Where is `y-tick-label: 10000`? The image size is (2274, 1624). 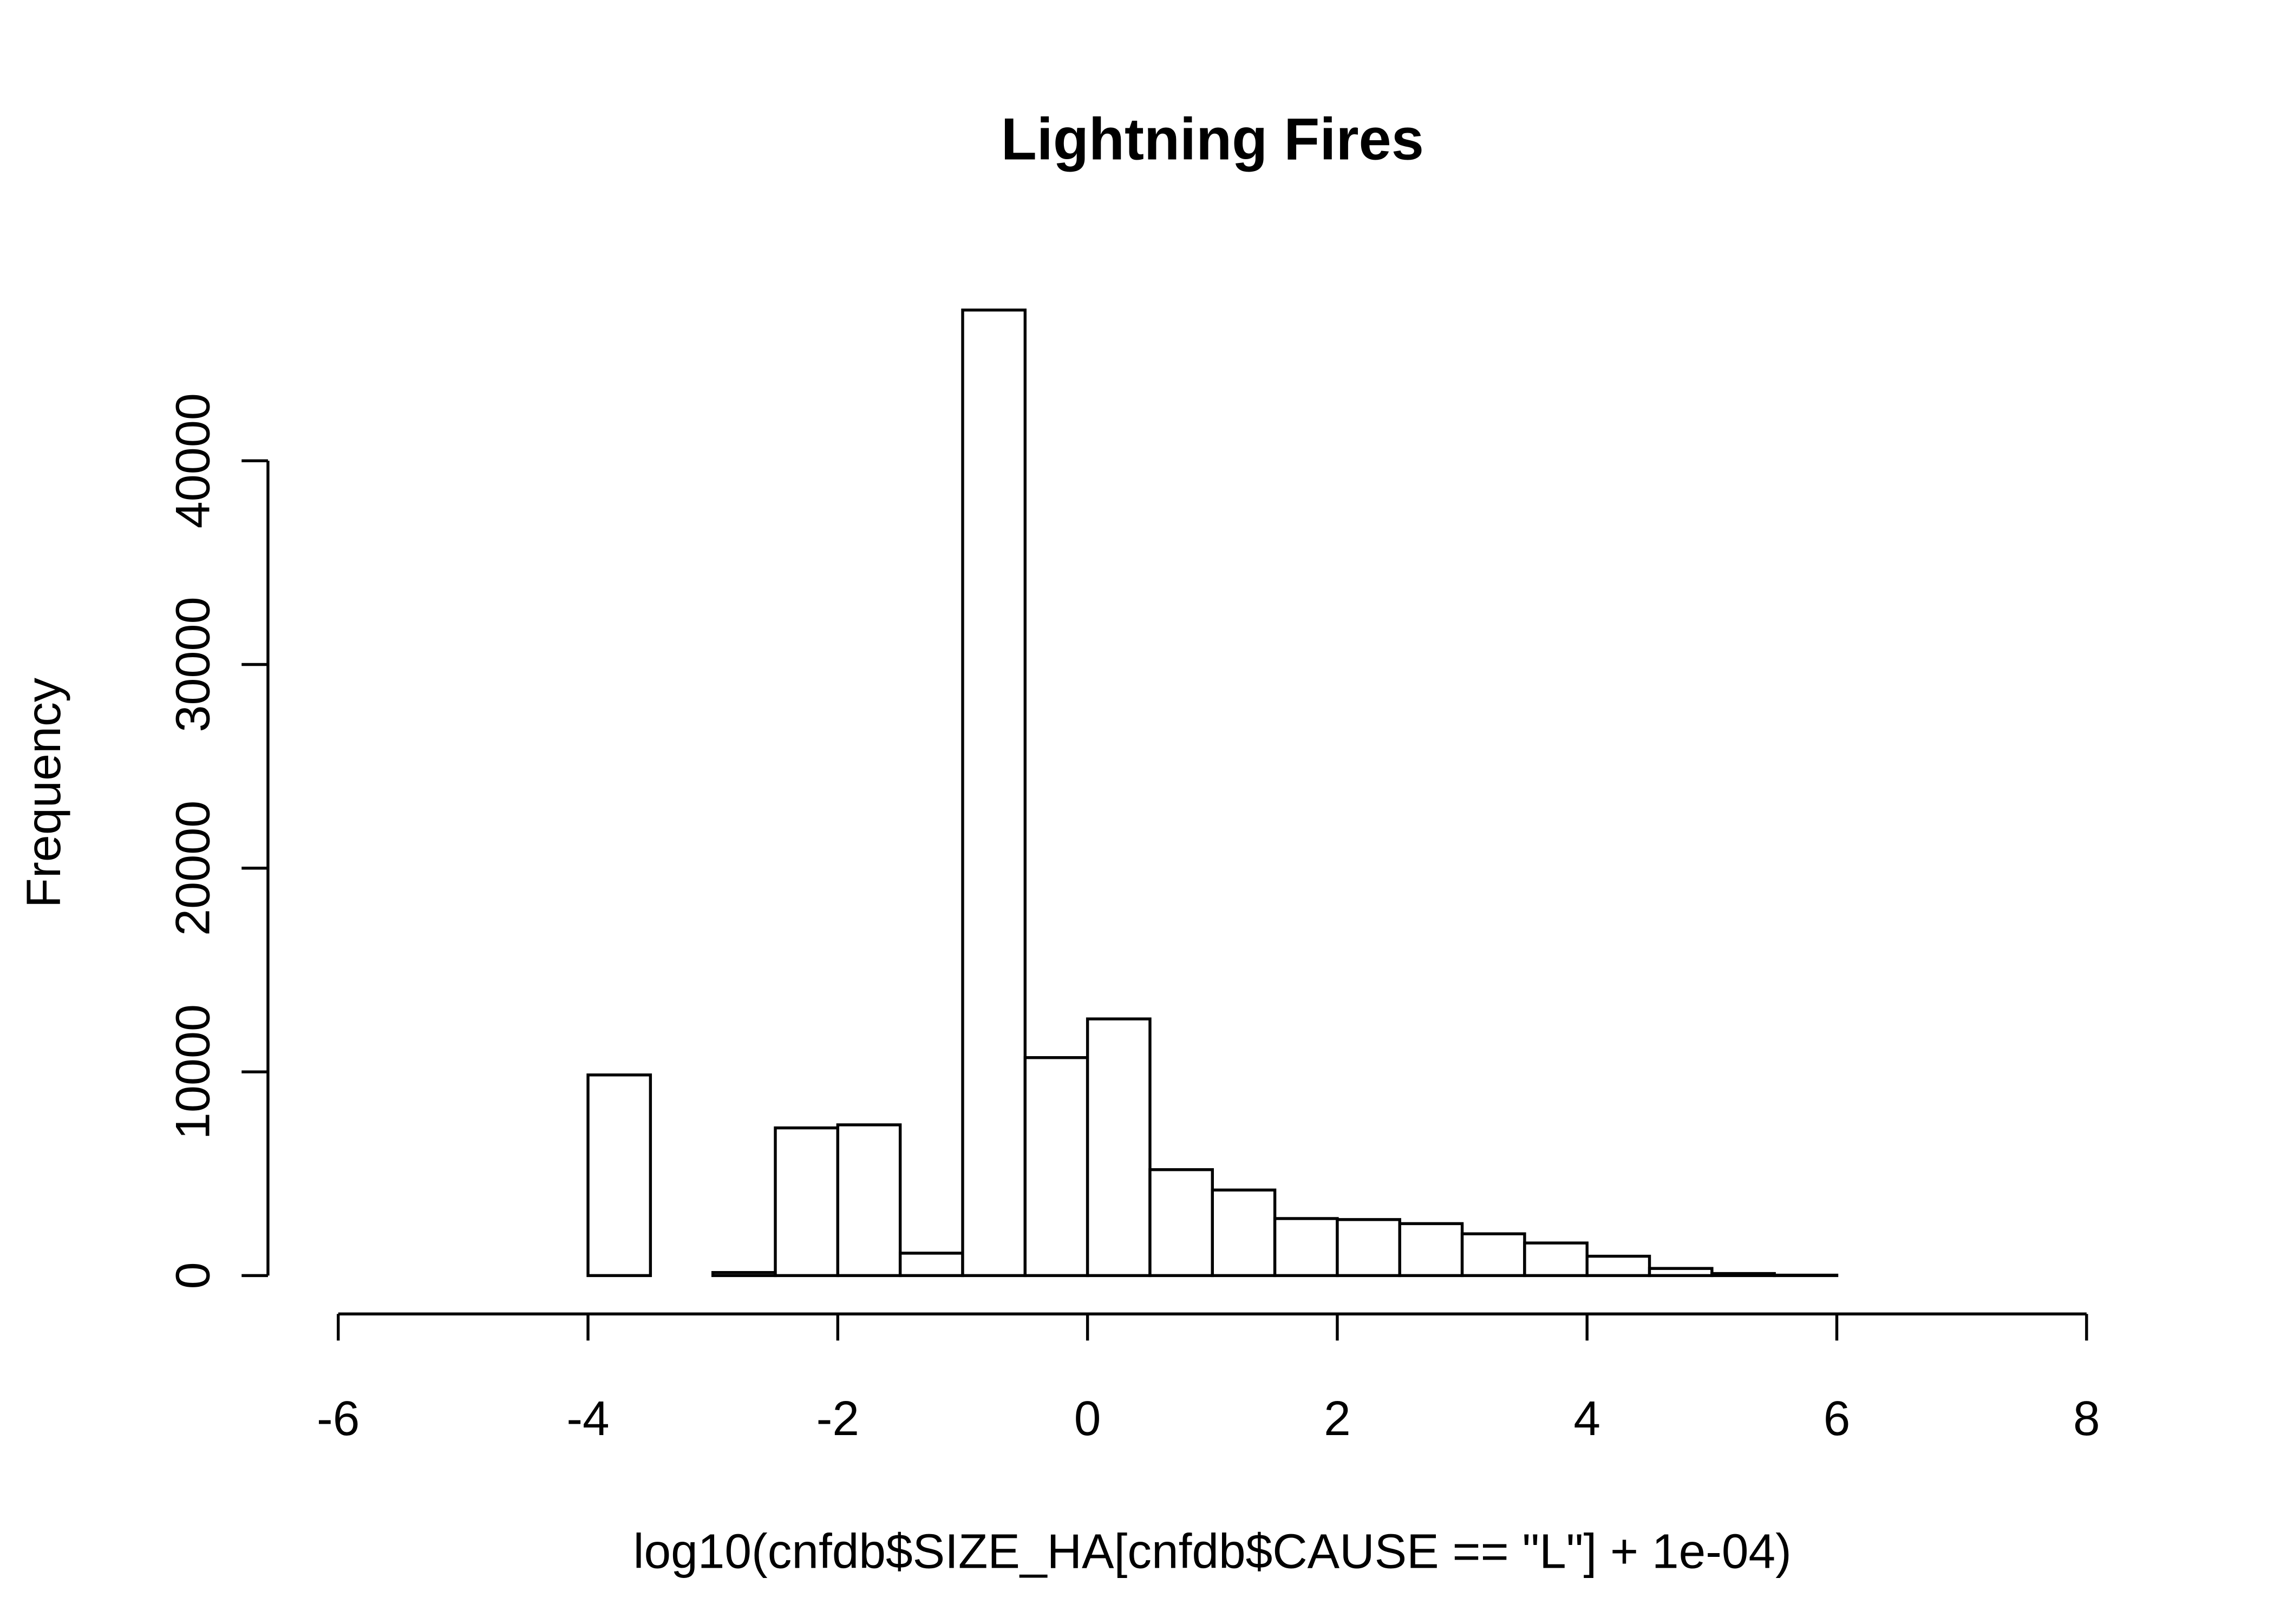 y-tick-label: 10000 is located at coordinates (193, 1072).